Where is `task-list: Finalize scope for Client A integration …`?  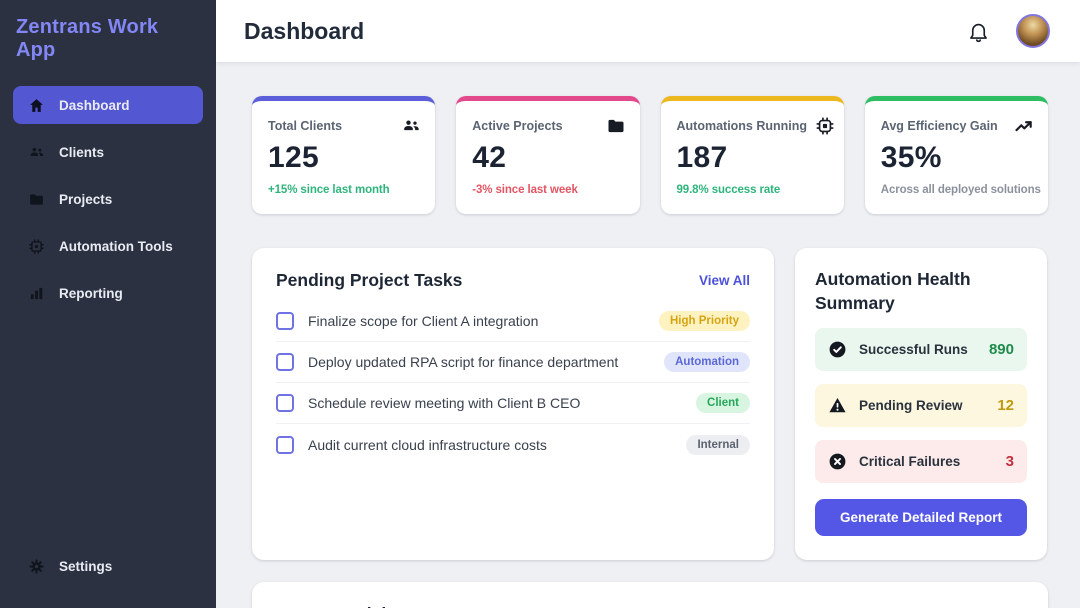 task-list: Finalize scope for Client A integration … is located at coordinates (513, 383).